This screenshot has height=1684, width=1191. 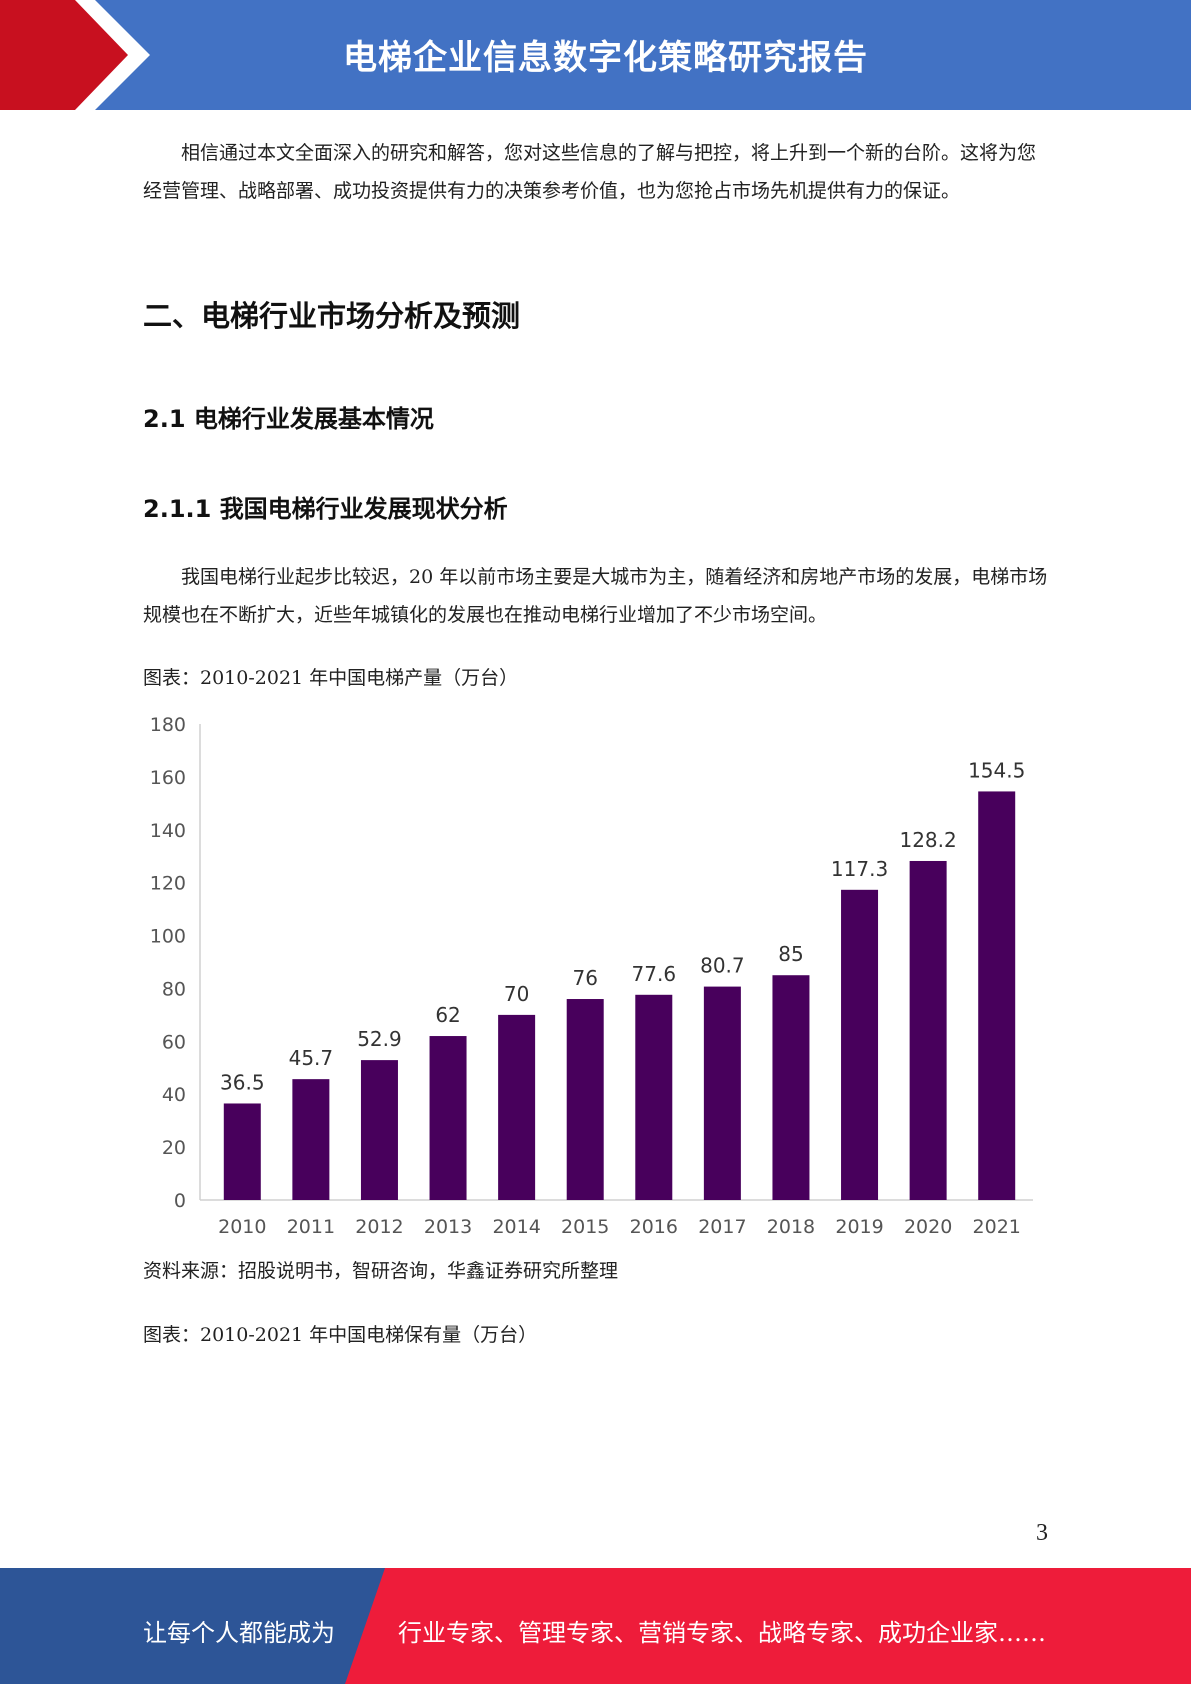 What do you see at coordinates (859, 1227) in the screenshot?
I see `x-tick-label: 2019` at bounding box center [859, 1227].